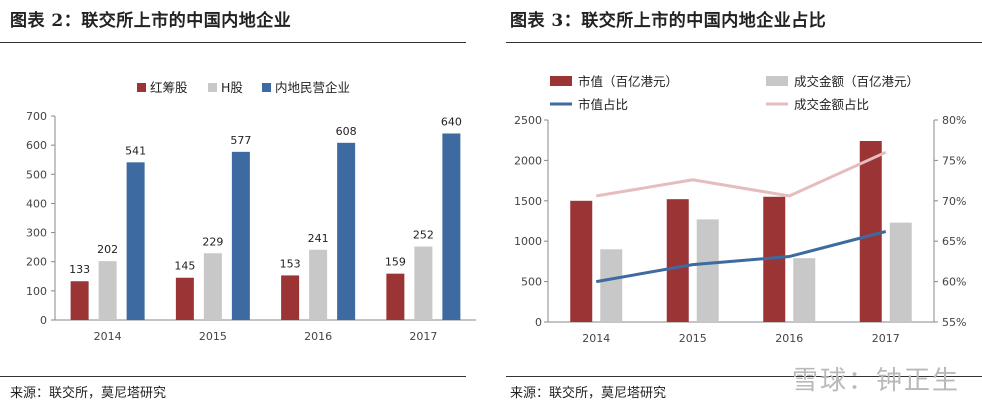  What do you see at coordinates (36, 262) in the screenshot?
I see `left-y-tick-label: 200` at bounding box center [36, 262].